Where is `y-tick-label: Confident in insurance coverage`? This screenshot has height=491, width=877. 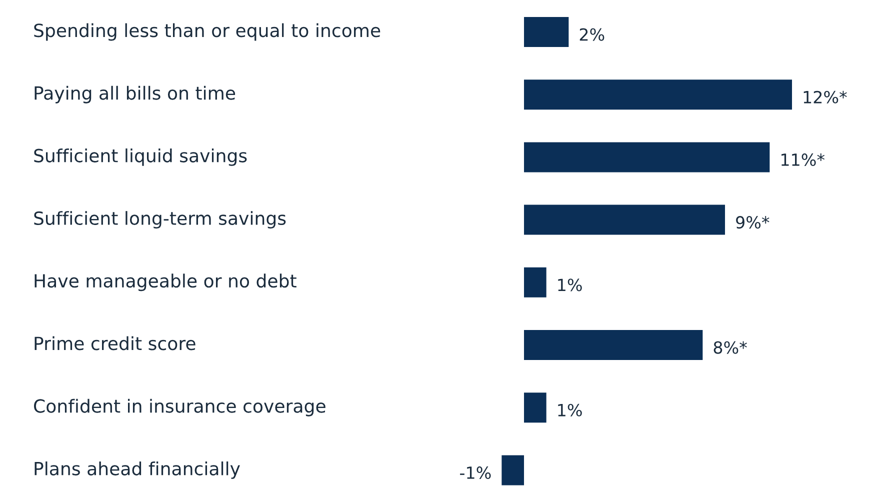
y-tick-label: Confident in insurance coverage is located at coordinates (180, 407).